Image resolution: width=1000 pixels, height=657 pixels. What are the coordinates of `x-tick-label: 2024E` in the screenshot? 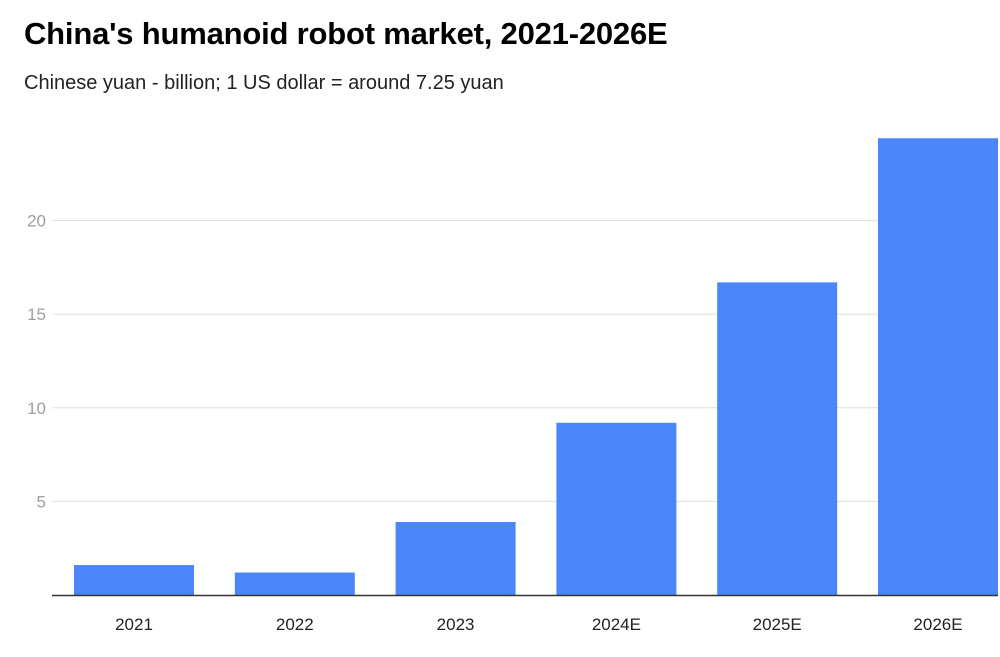 It's located at (616, 624).